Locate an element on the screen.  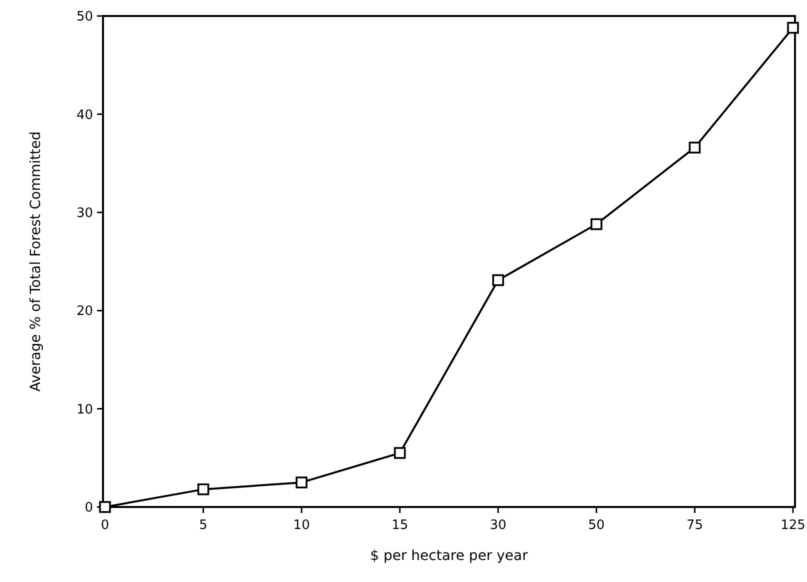
x-tick-label: 50 is located at coordinates (596, 525).